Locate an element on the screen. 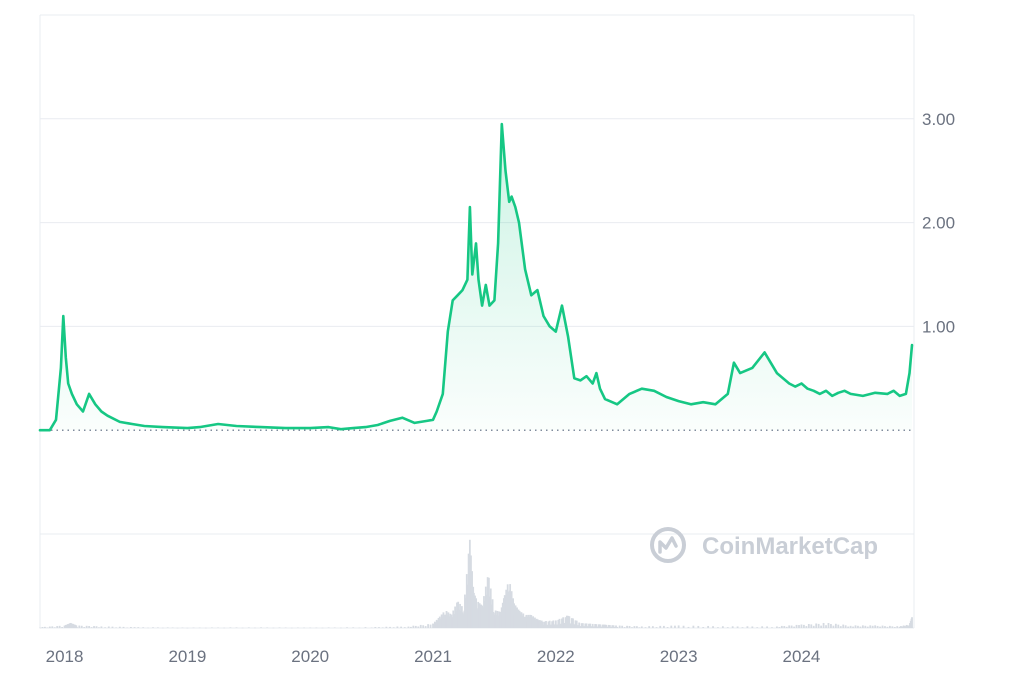  y-tick-label: 1.00 is located at coordinates (938, 326).